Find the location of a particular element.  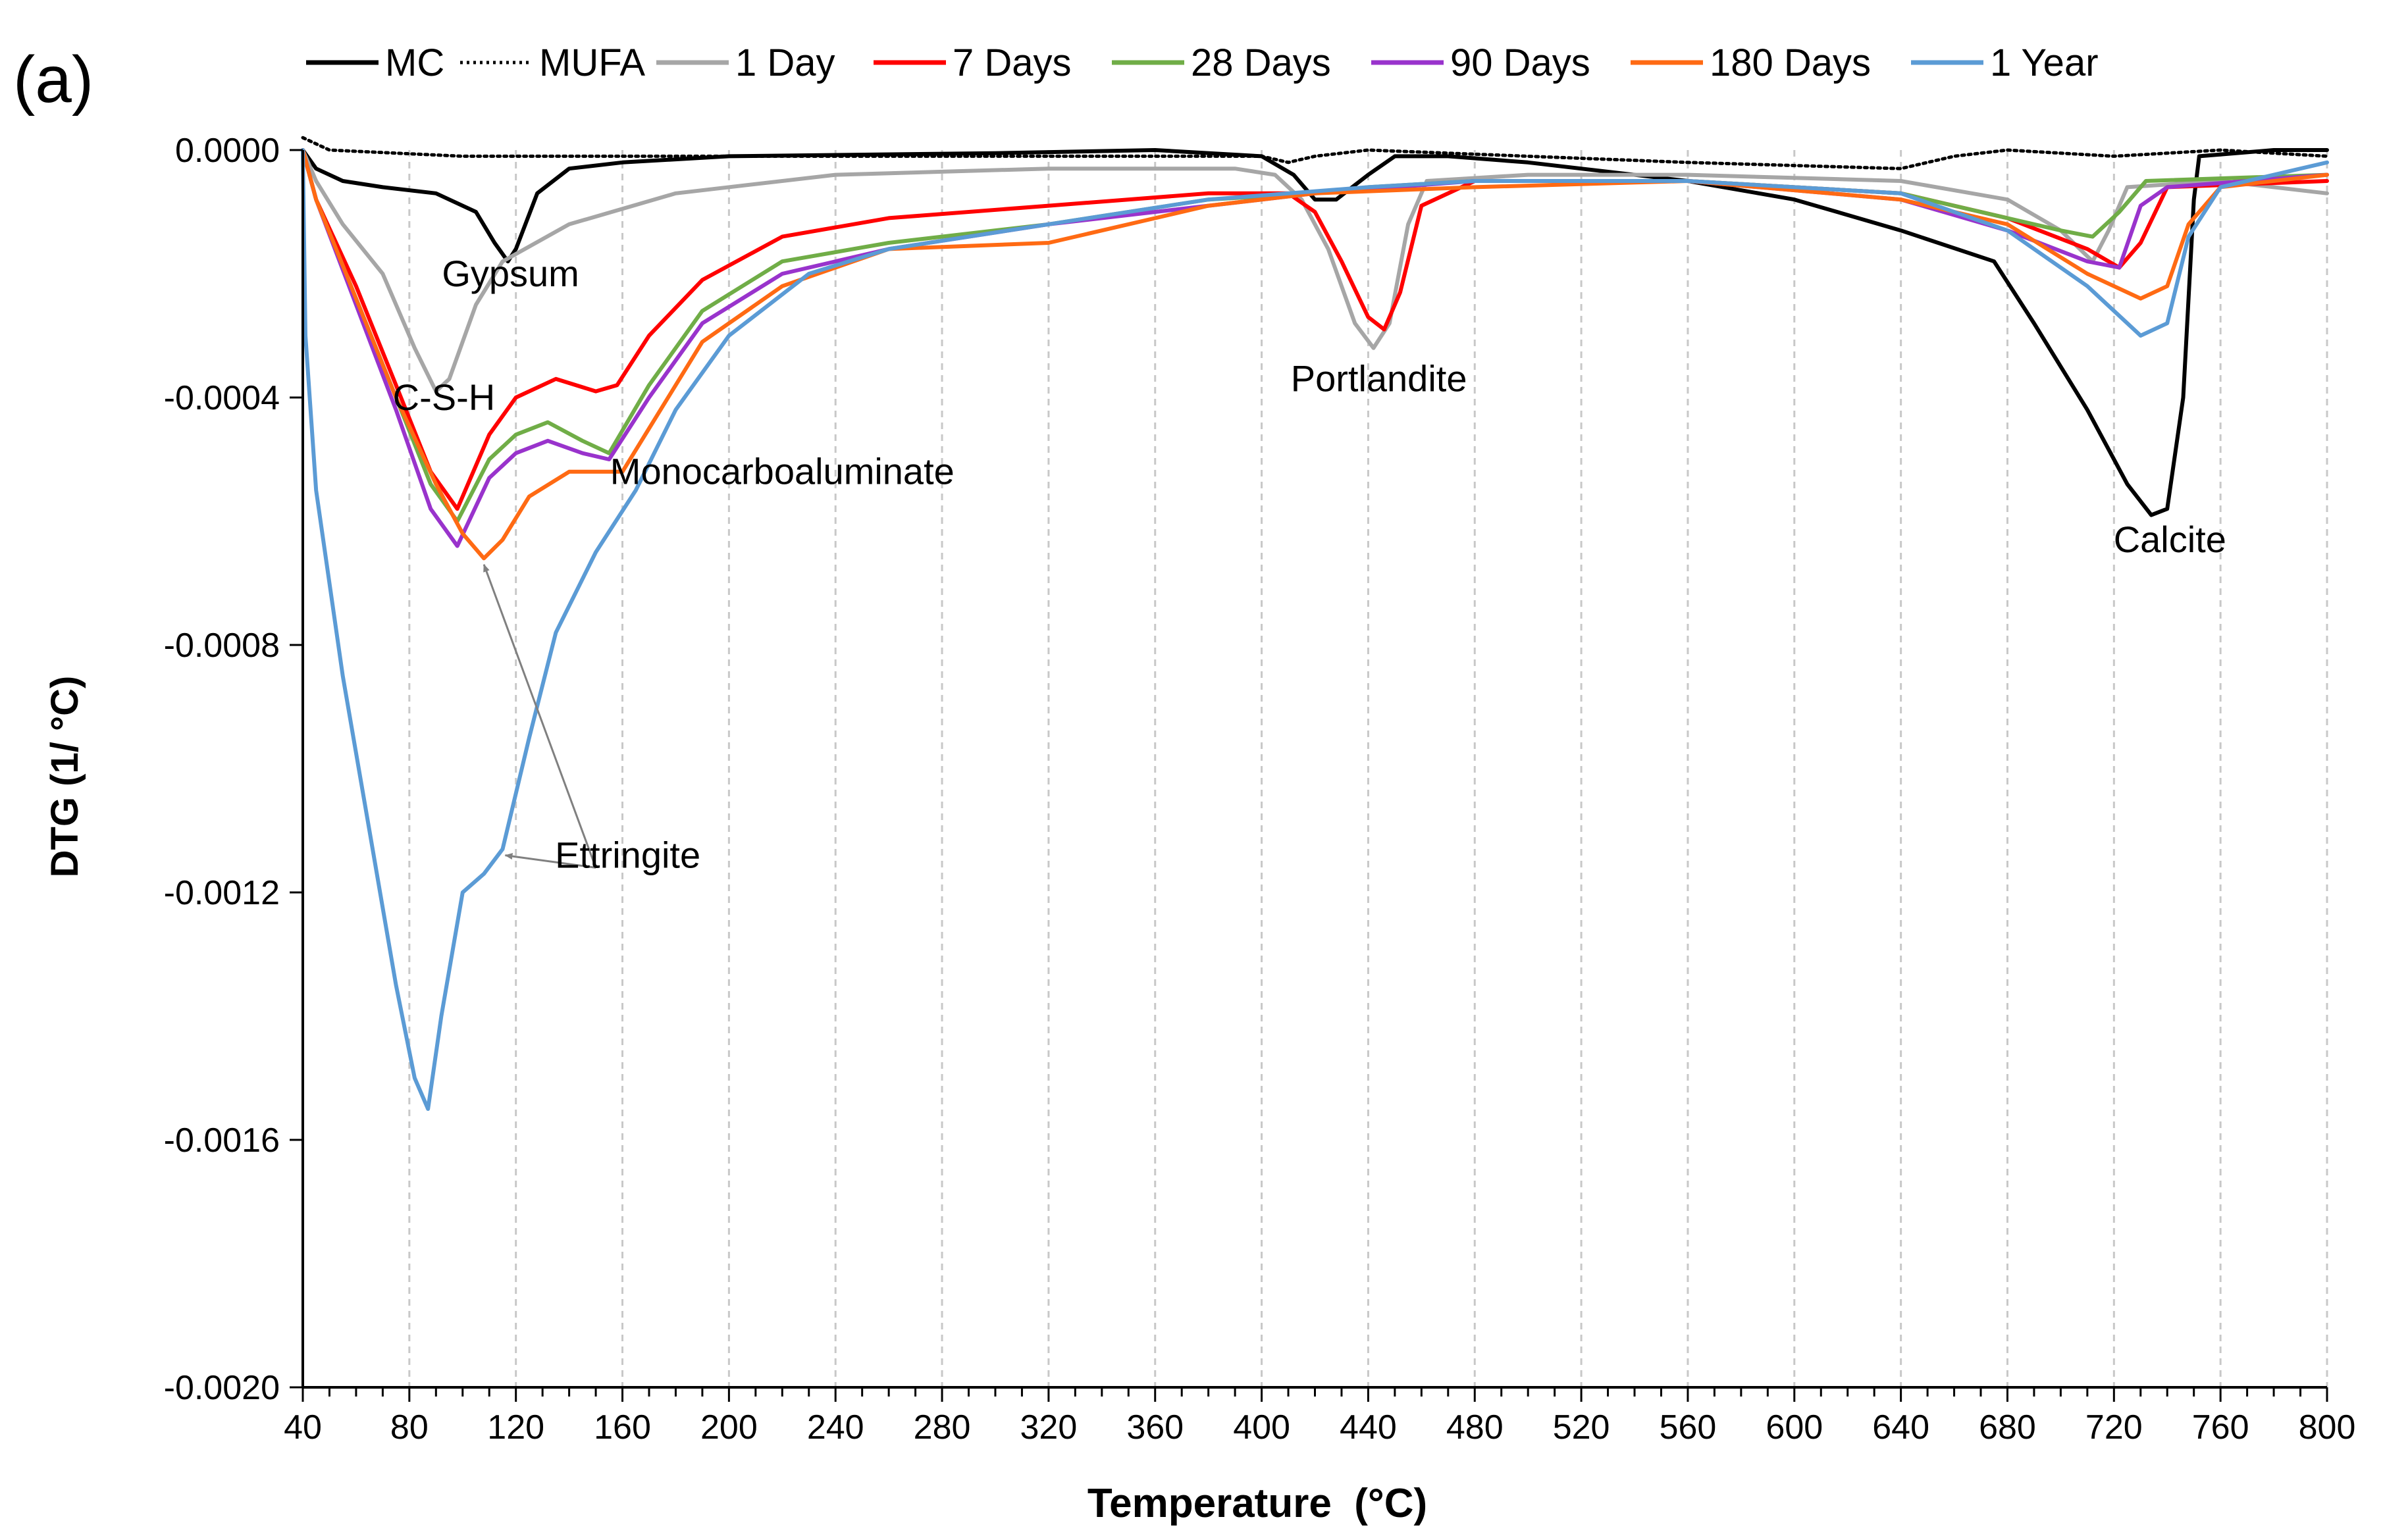

legend-label: 1 Year is located at coordinates (2044, 62).